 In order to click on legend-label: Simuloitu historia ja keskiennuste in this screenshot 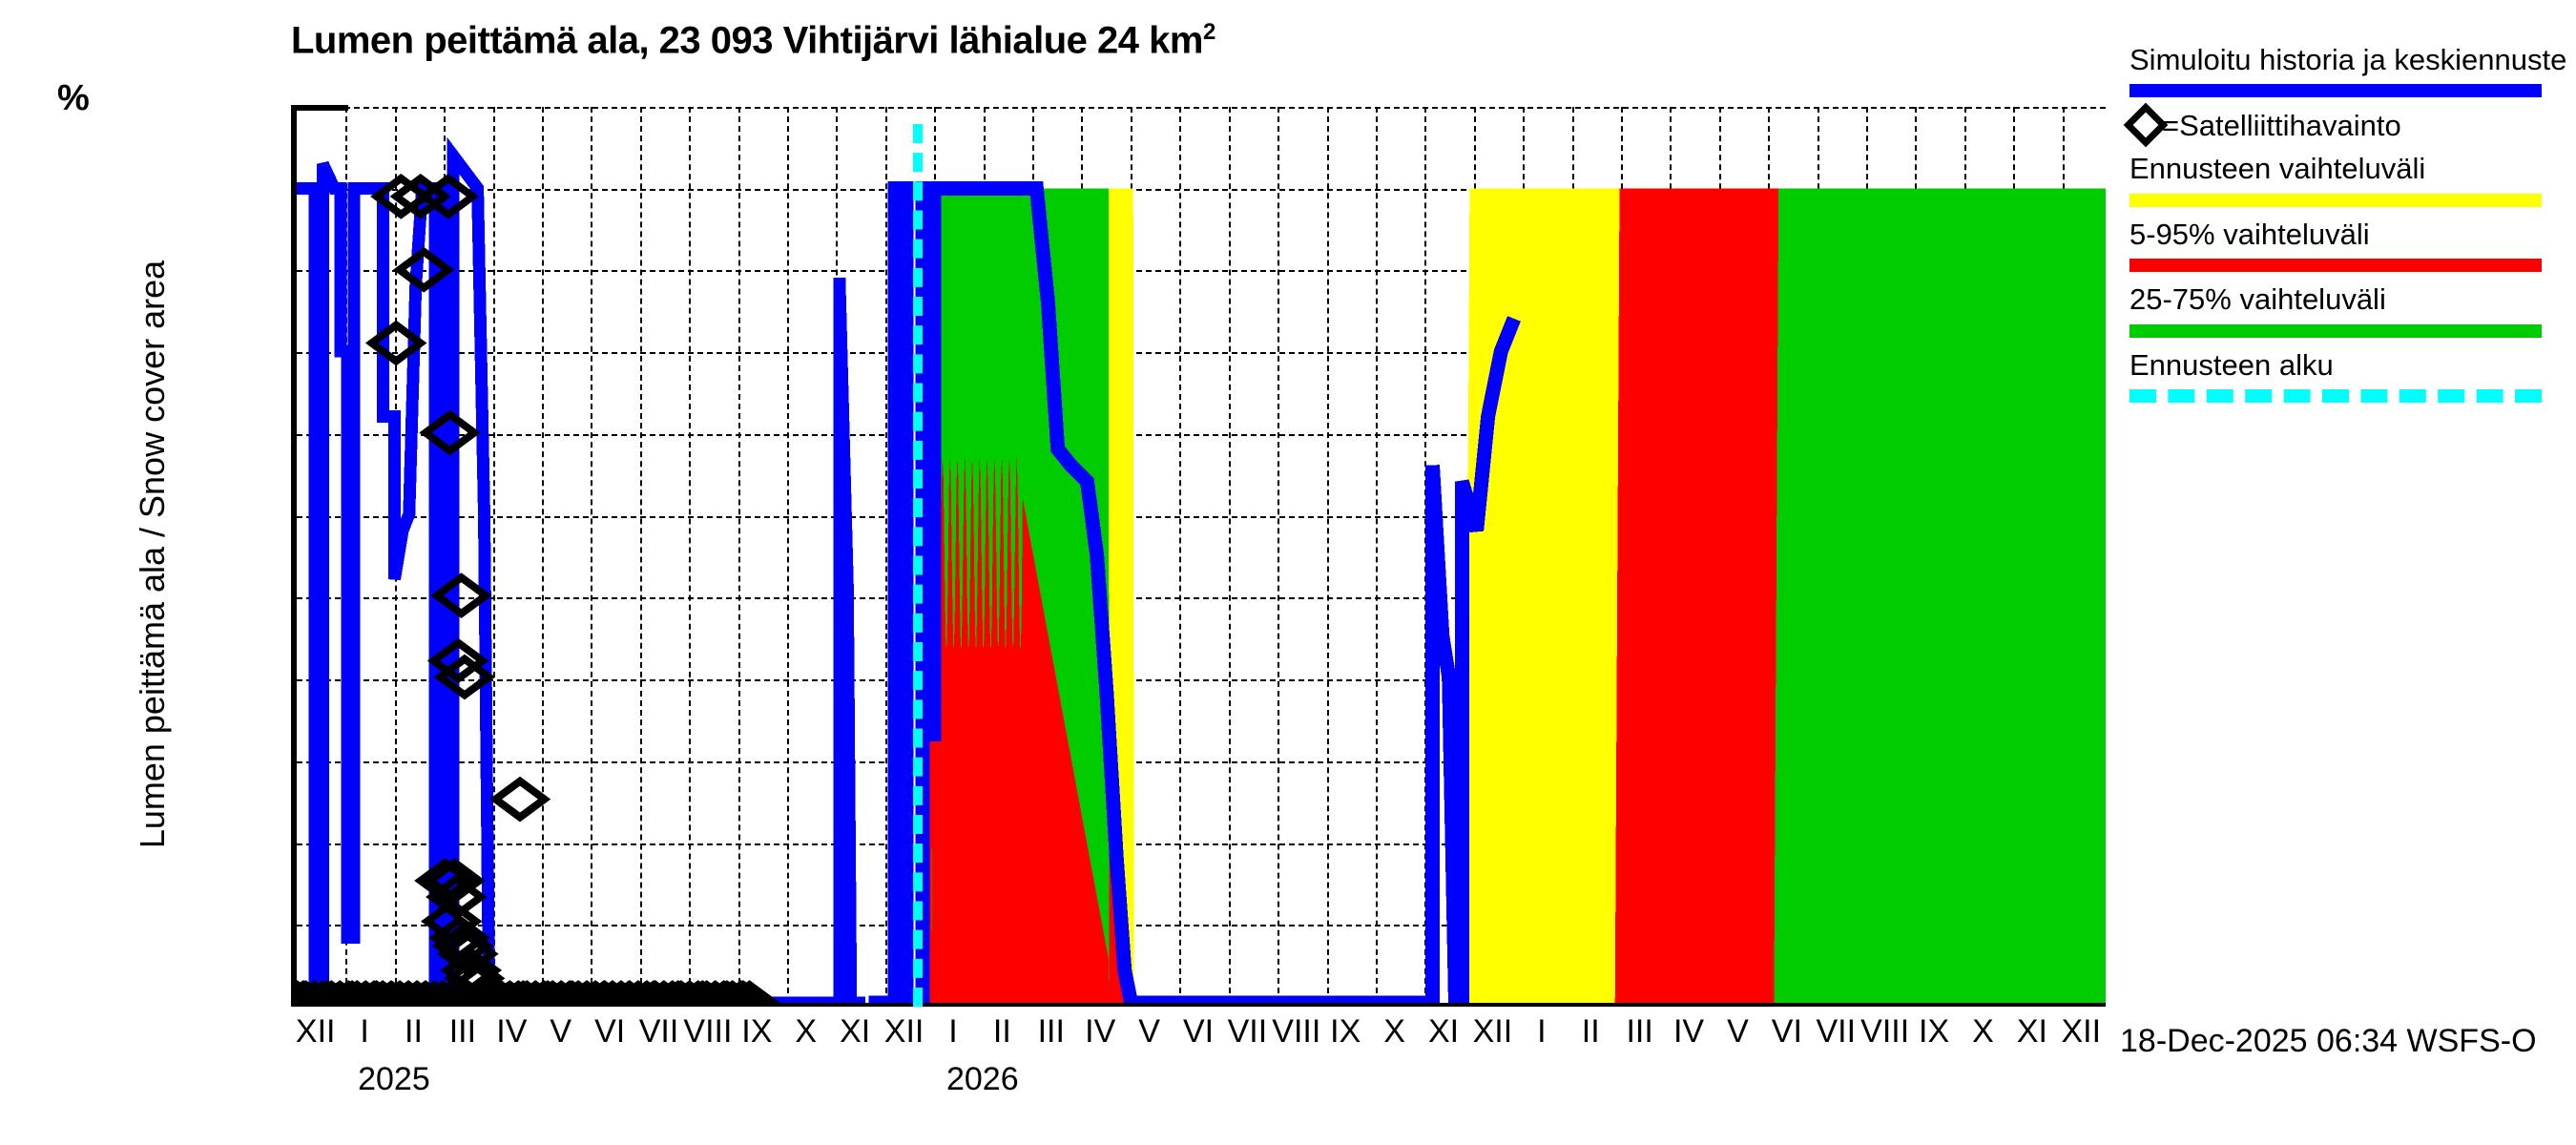, I will do `click(2348, 60)`.